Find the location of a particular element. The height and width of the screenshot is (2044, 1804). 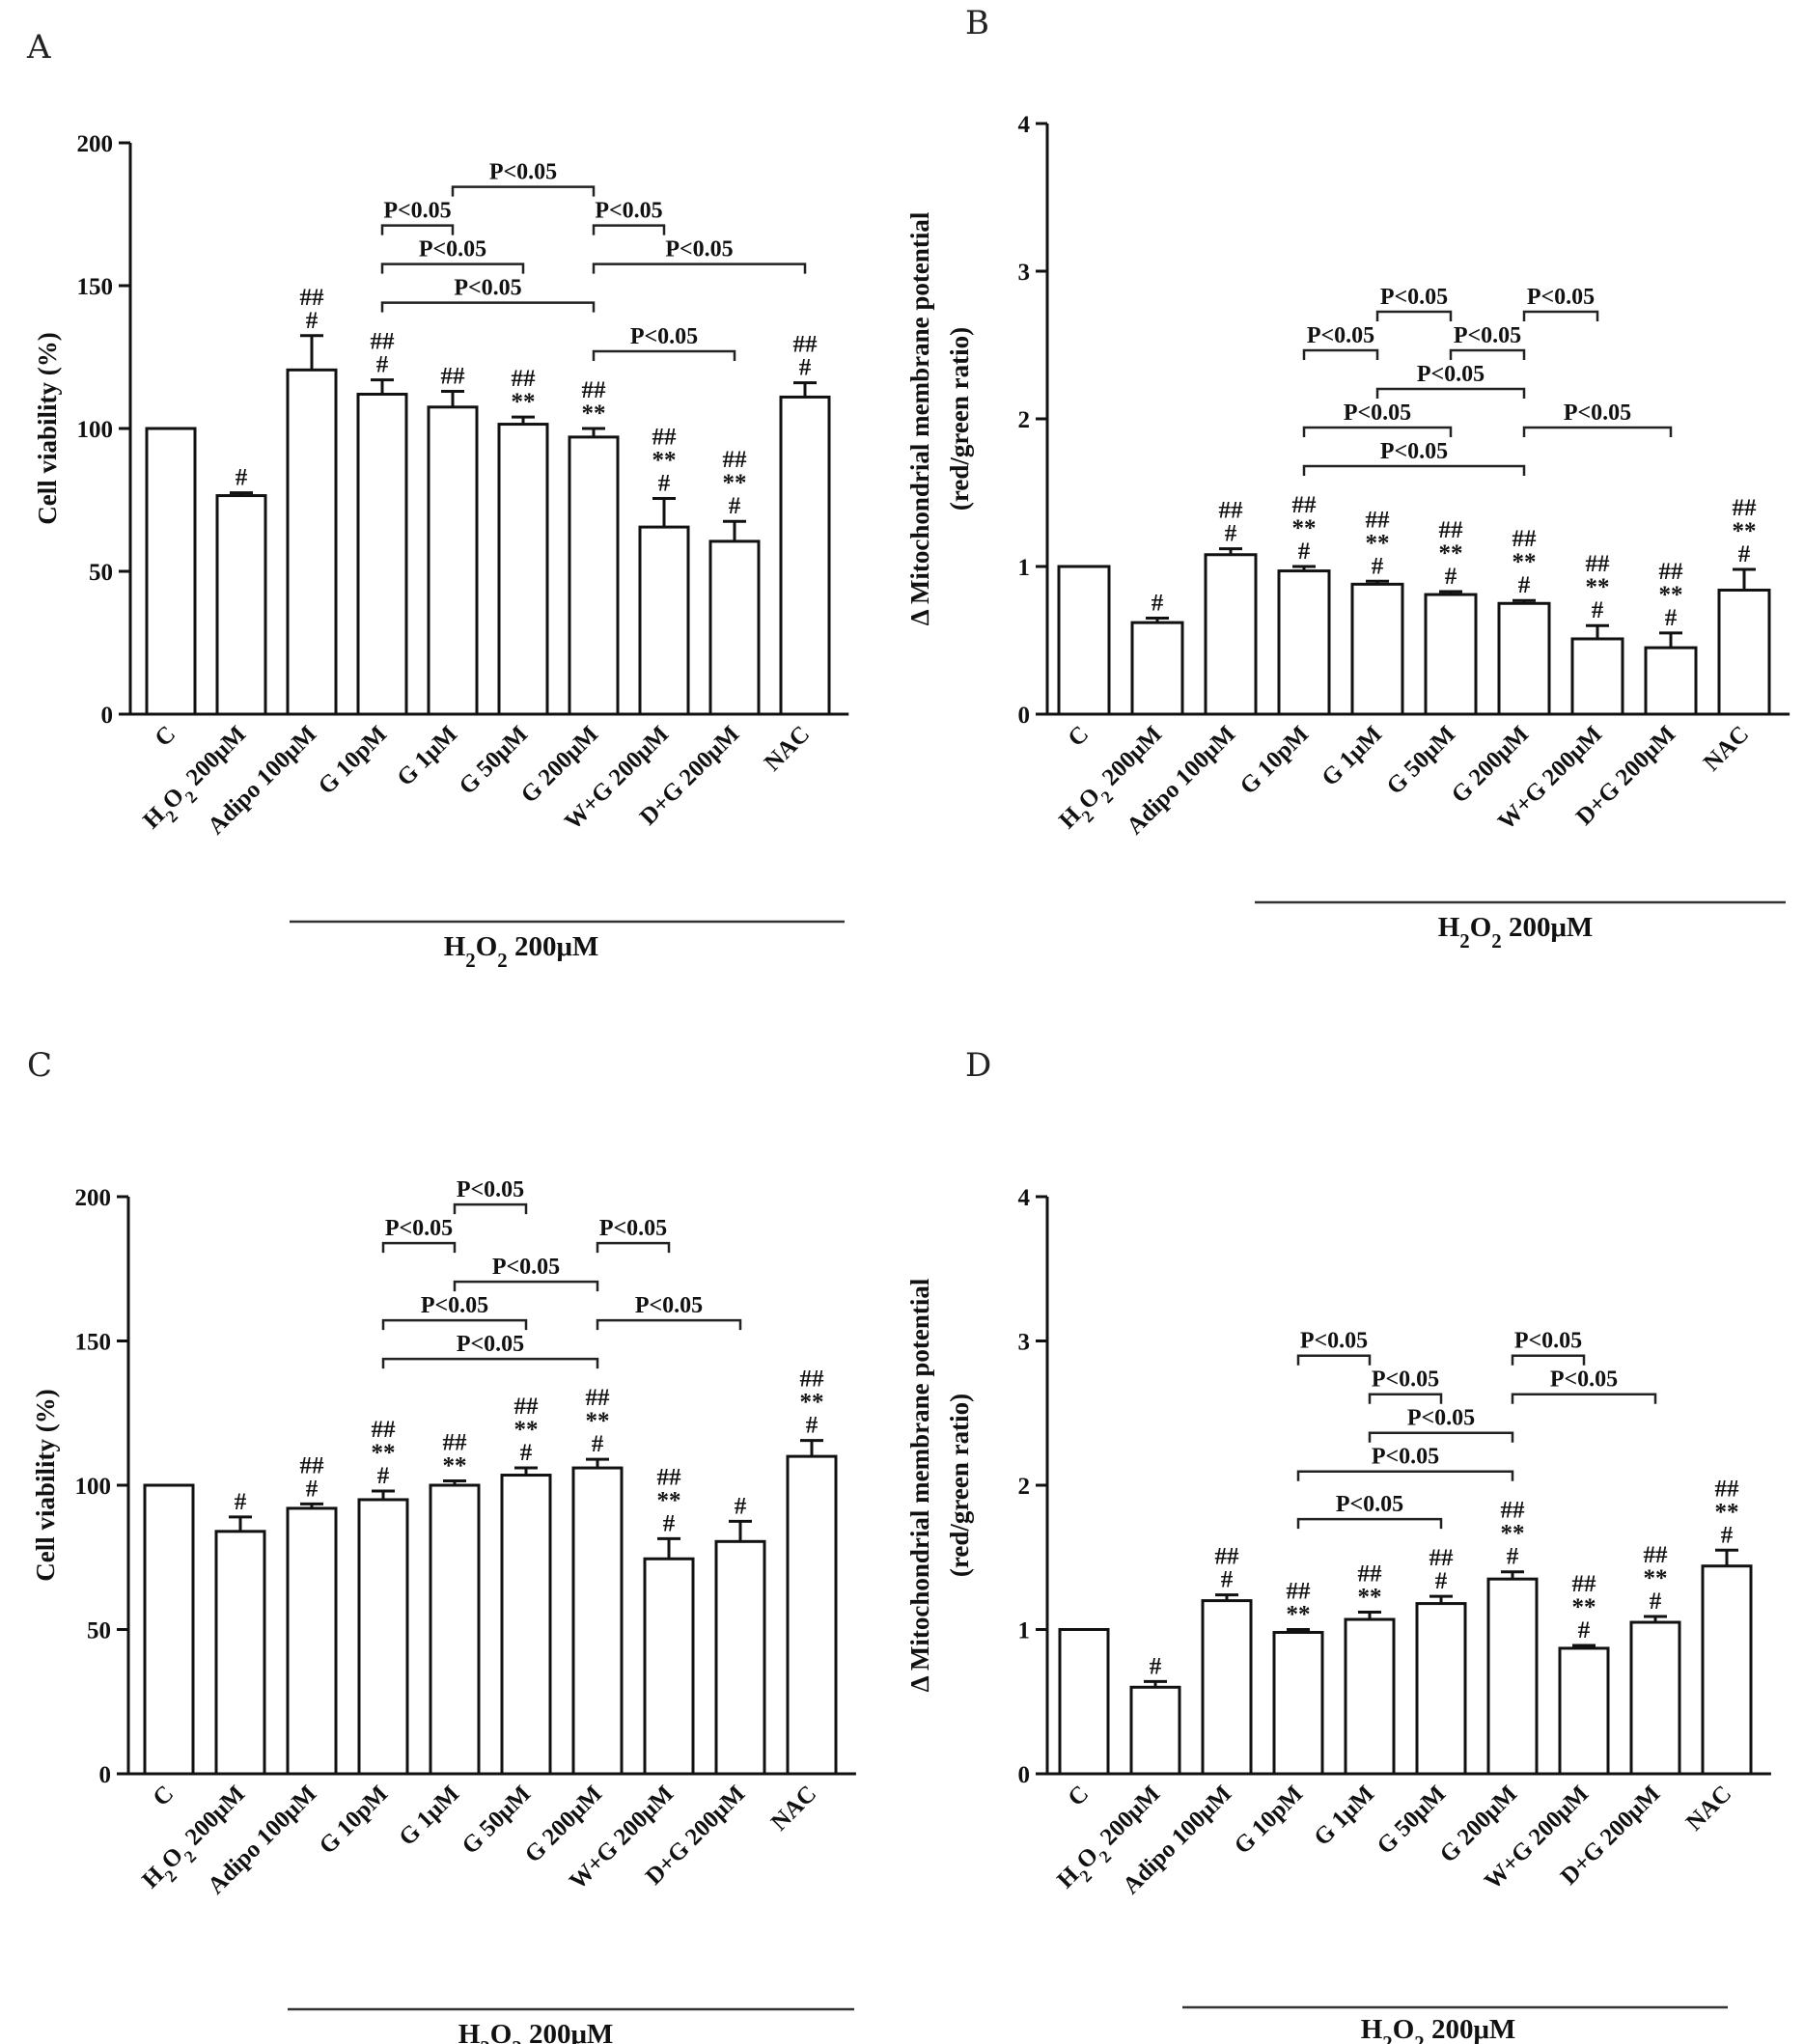

category-label: G 1μM is located at coordinates (1344, 1816).